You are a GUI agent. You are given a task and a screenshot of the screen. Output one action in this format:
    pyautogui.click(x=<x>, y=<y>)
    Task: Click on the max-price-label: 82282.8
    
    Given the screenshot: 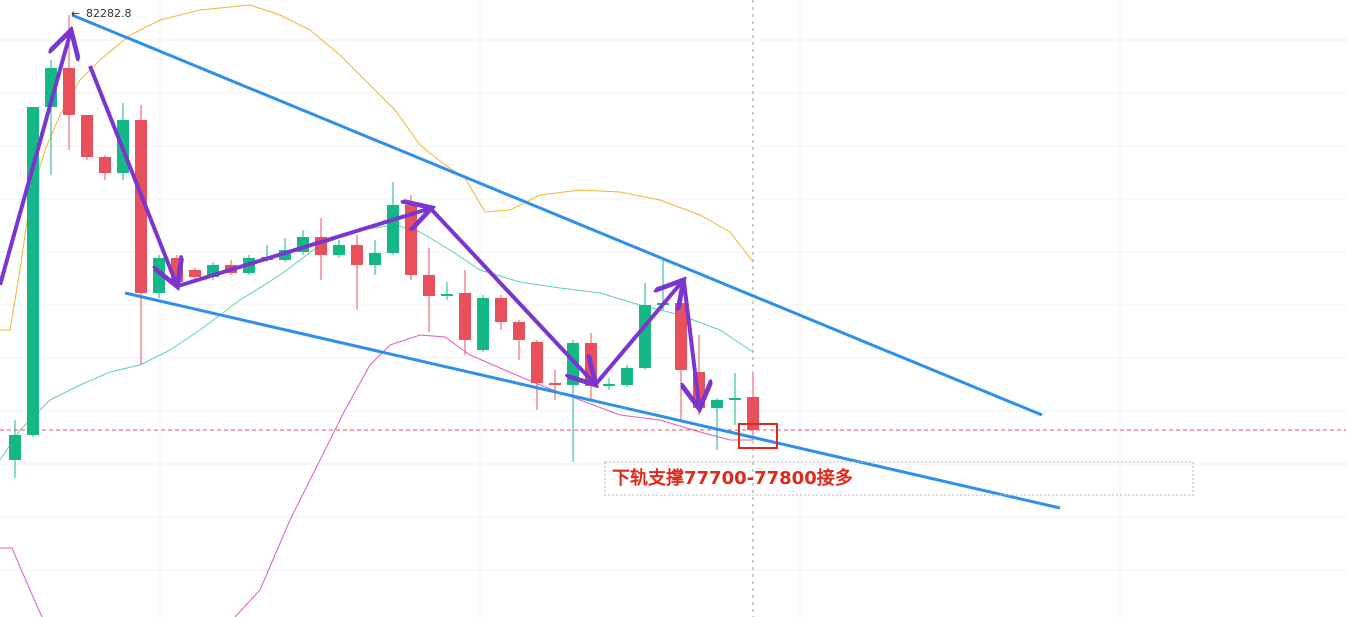 What is the action you would take?
    pyautogui.click(x=109, y=13)
    